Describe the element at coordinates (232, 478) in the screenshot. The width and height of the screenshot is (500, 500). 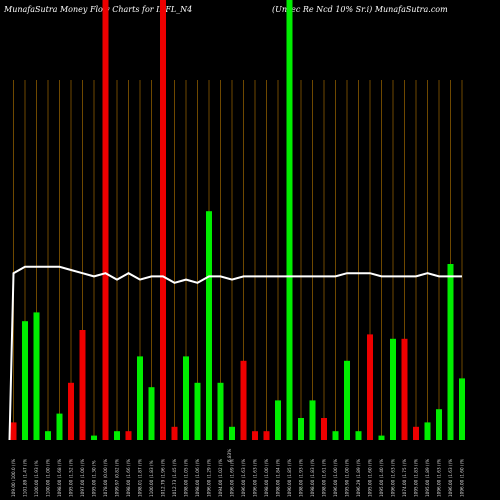
I see `x-tick-label: 1096.00 (1.69 ()%` at that location.